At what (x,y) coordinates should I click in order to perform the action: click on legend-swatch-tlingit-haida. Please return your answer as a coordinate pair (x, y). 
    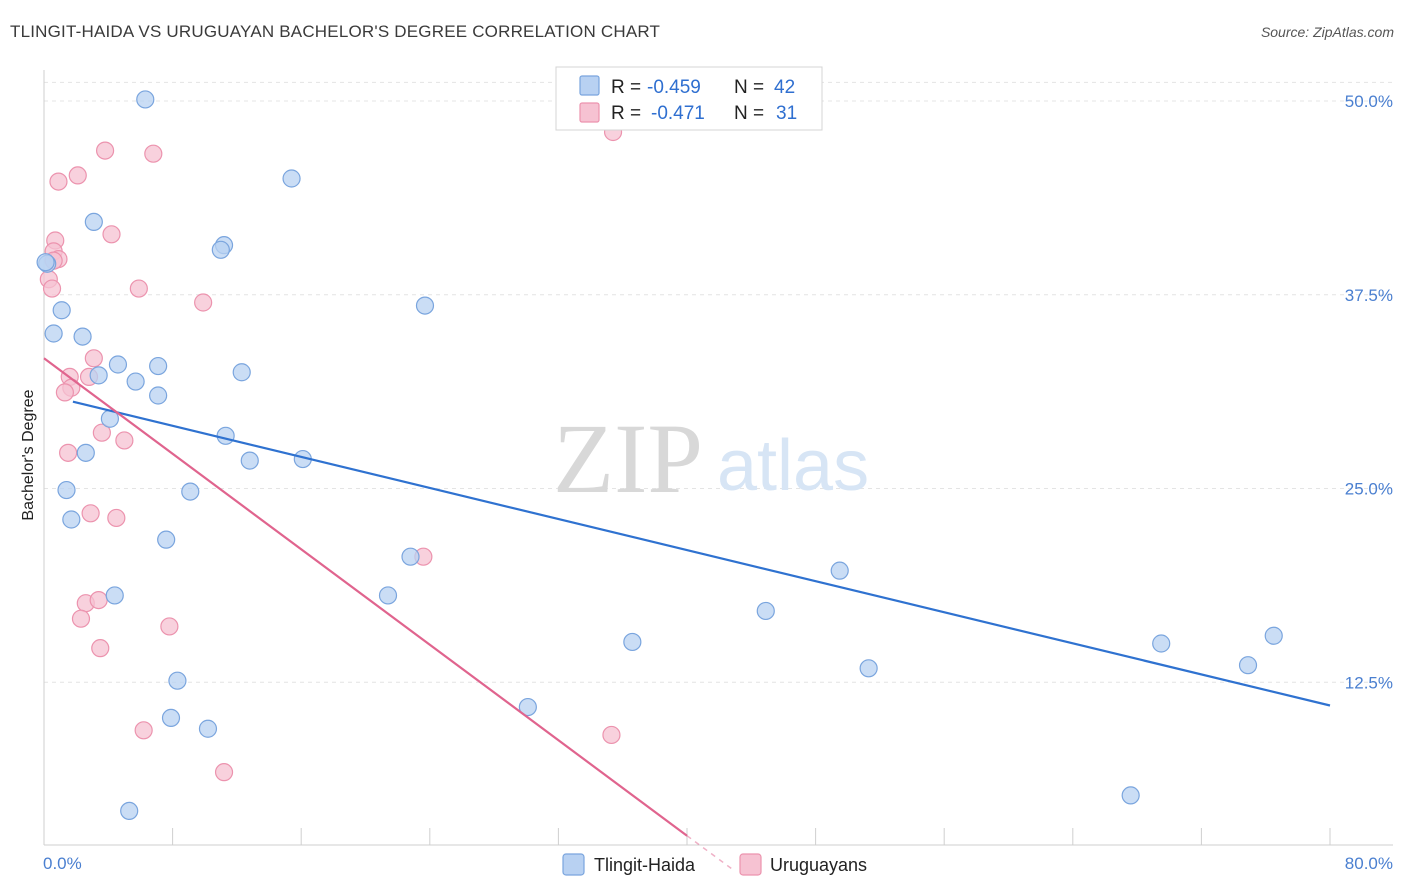
    Looking at the image, I should click on (589, 85).